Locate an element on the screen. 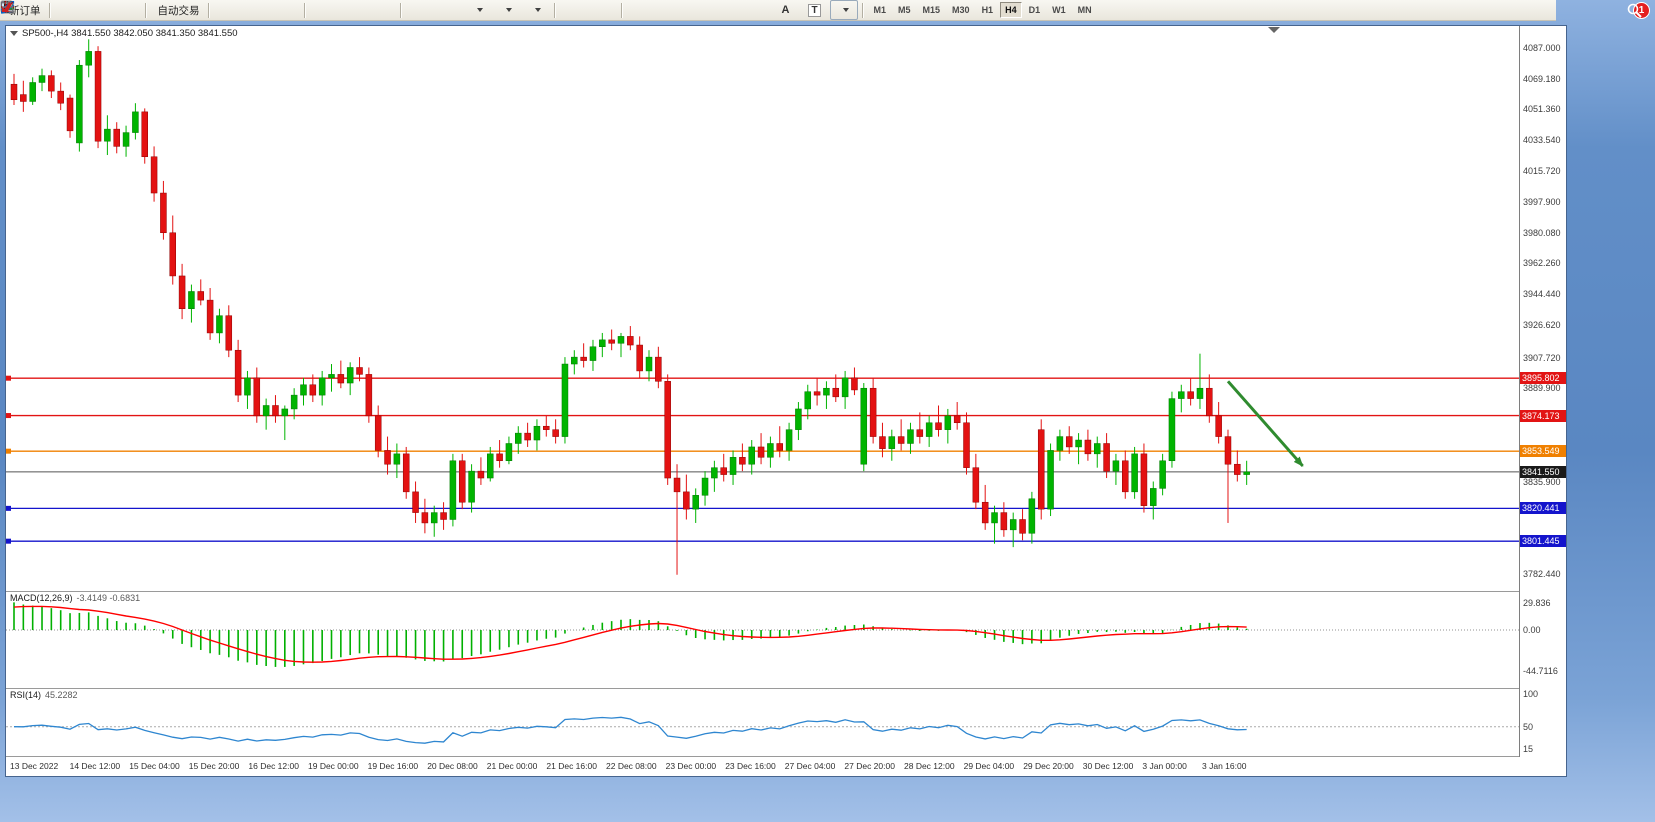 Image resolution: width=1655 pixels, height=822 pixels. line-chart-button is located at coordinates (150, 10).